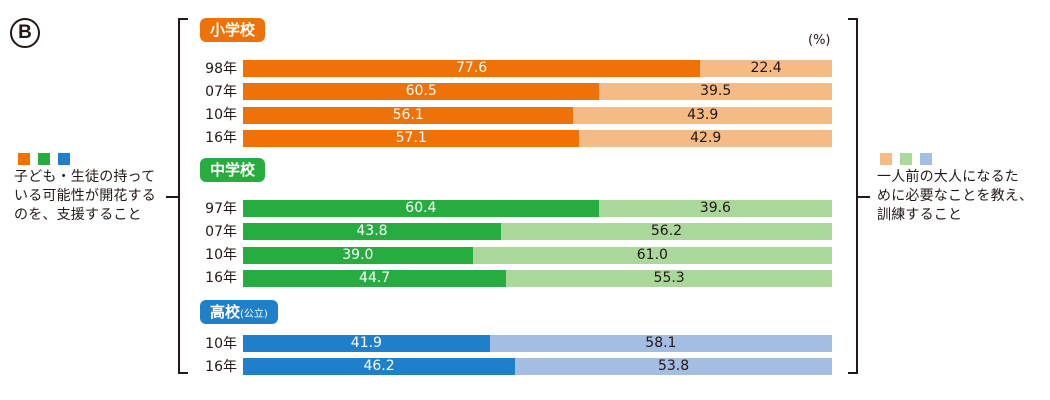 The height and width of the screenshot is (400, 1050). I want to click on right-bracket, so click(853, 196).